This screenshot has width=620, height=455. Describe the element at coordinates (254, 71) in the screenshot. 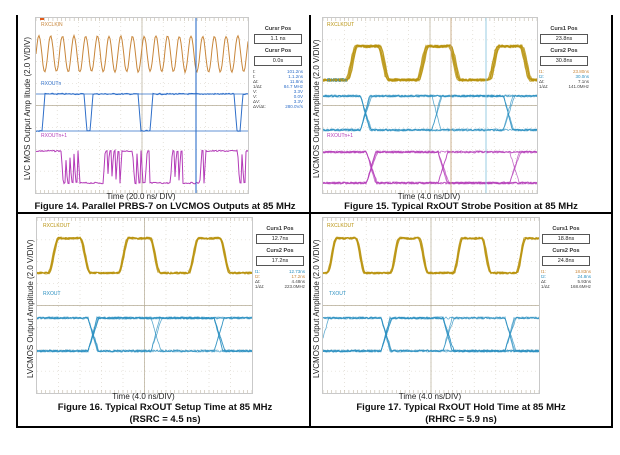

I see `readout-key: t:` at that location.